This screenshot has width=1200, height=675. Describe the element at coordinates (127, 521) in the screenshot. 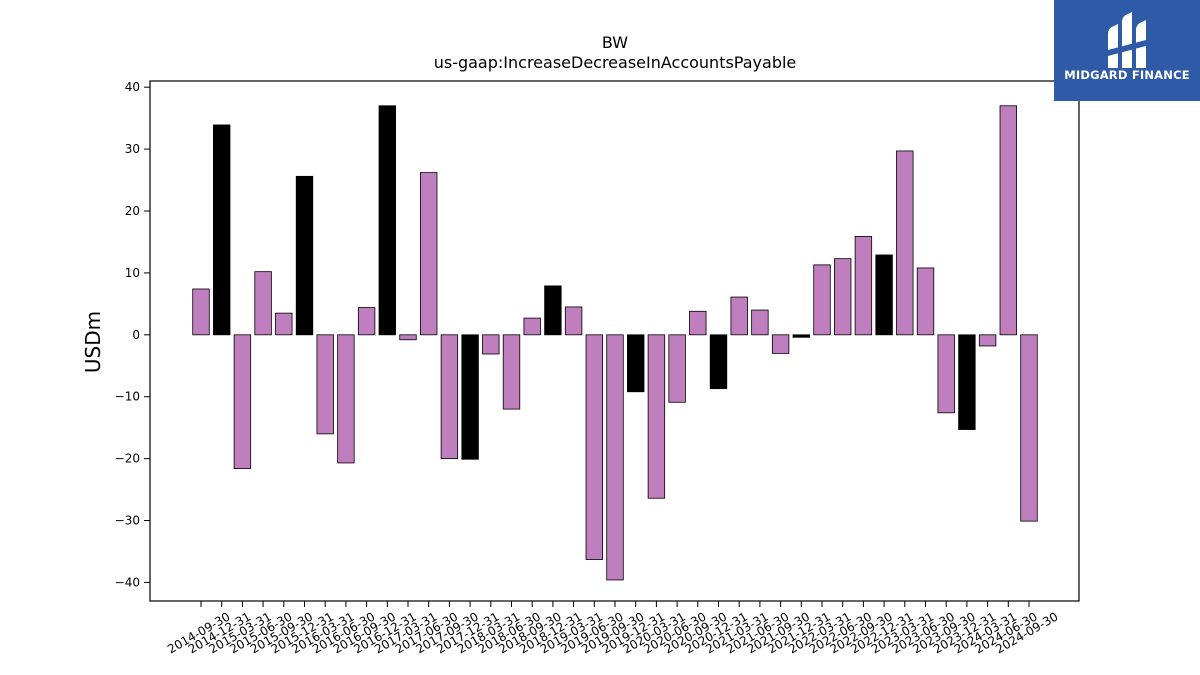

I see `y-tick-label: −30` at that location.